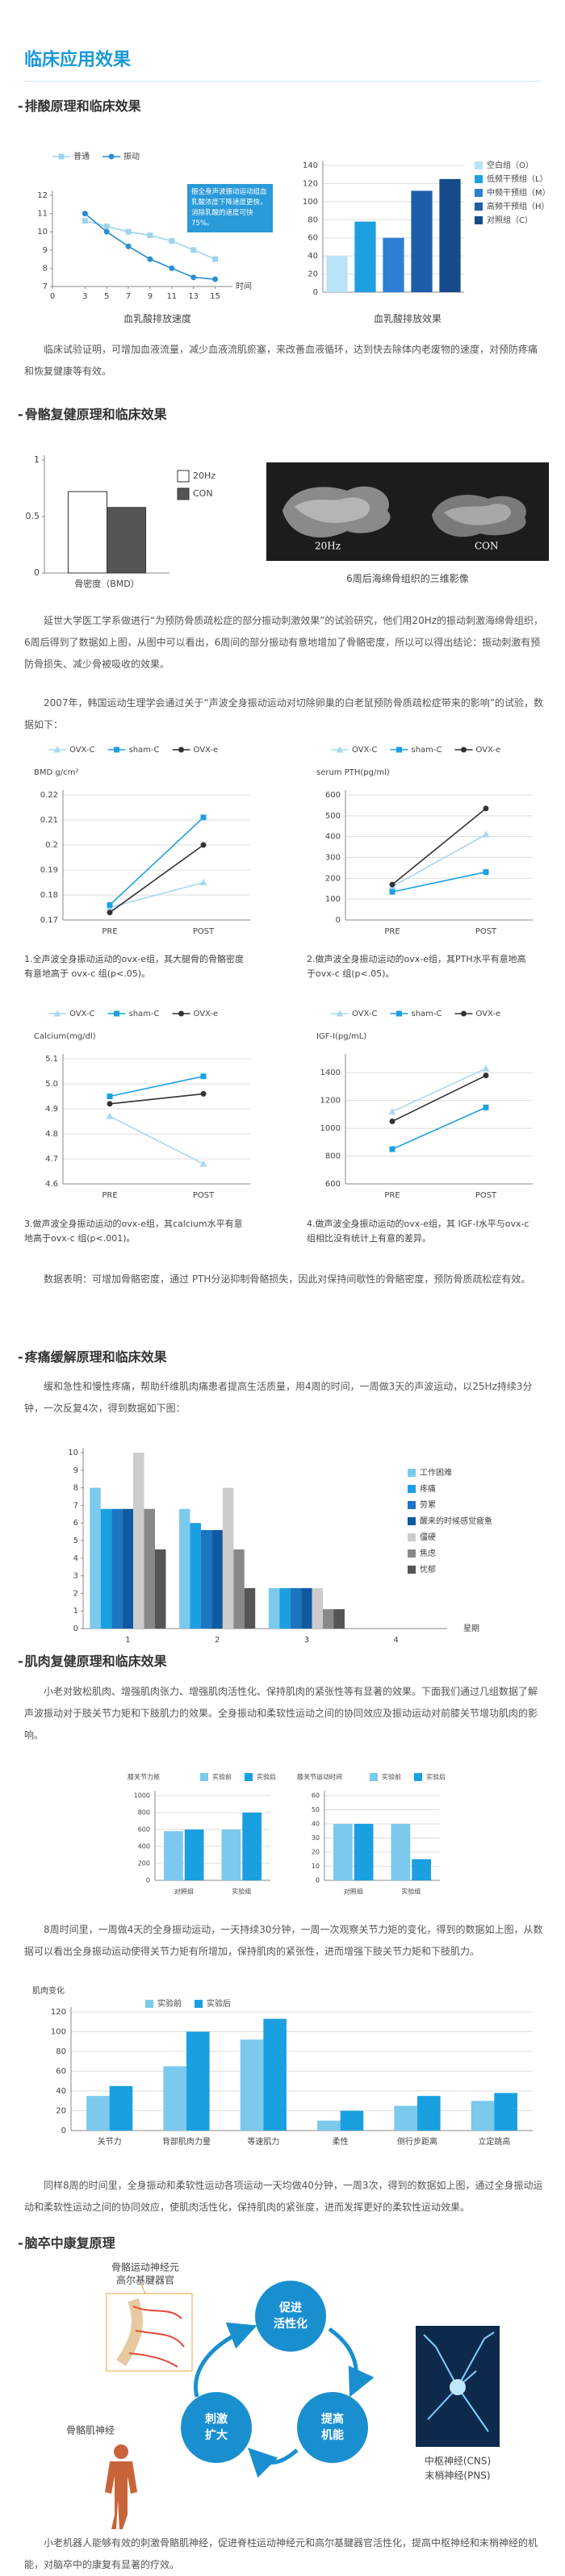 The image size is (565, 2576). Describe the element at coordinates (49, 895) in the screenshot. I see `y-tick-label: 0.18` at that location.